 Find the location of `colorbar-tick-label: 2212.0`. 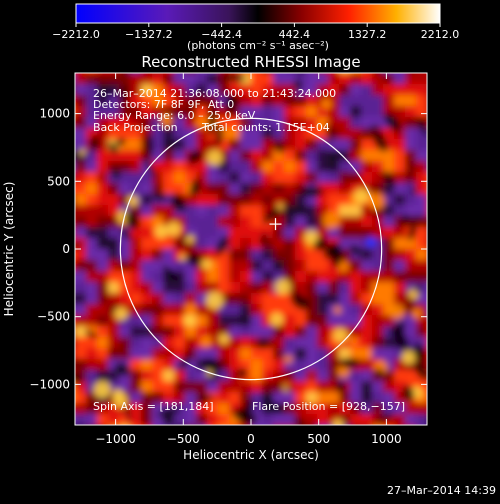

colorbar-tick-label: 2212.0 is located at coordinates (440, 34).